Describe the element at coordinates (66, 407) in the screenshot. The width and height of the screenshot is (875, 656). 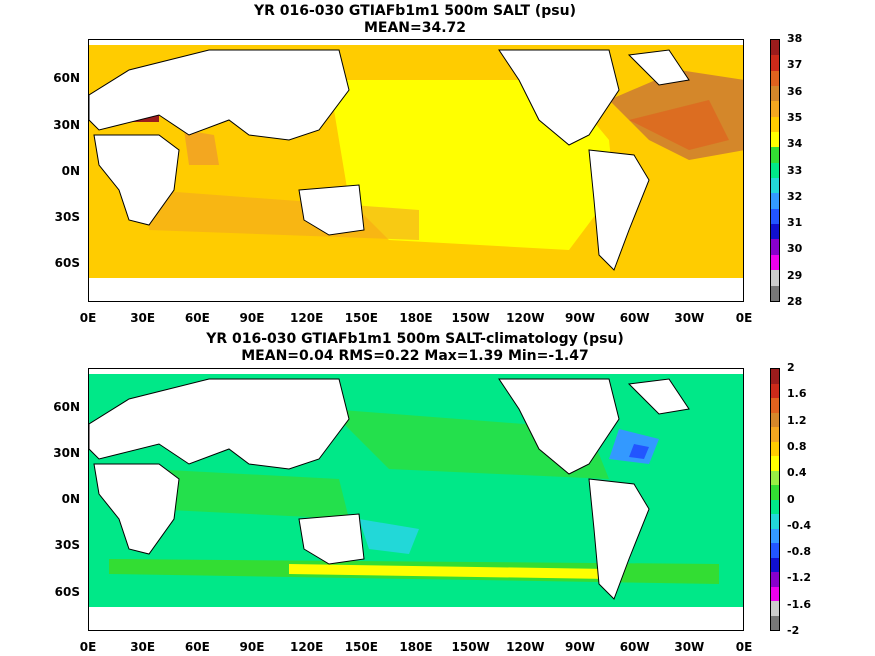
I see `bottom-lat-label: 60N` at that location.